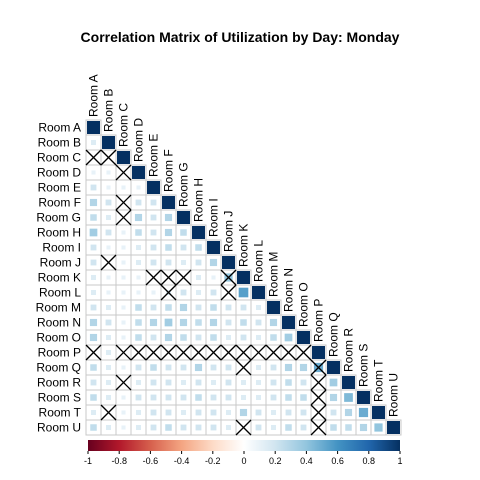 The height and width of the screenshot is (480, 480). Describe the element at coordinates (59, 383) in the screenshot. I see `row-label: Room R` at that location.